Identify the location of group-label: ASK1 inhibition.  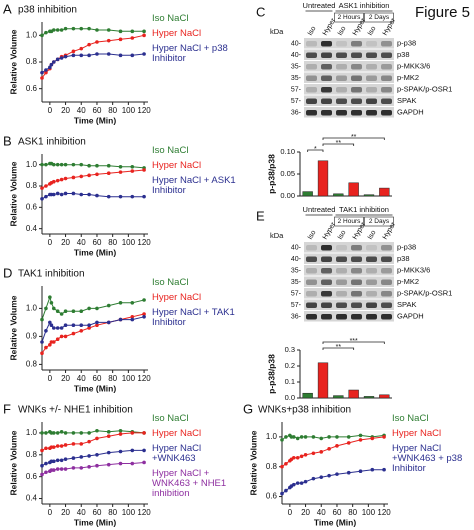
(364, 5).